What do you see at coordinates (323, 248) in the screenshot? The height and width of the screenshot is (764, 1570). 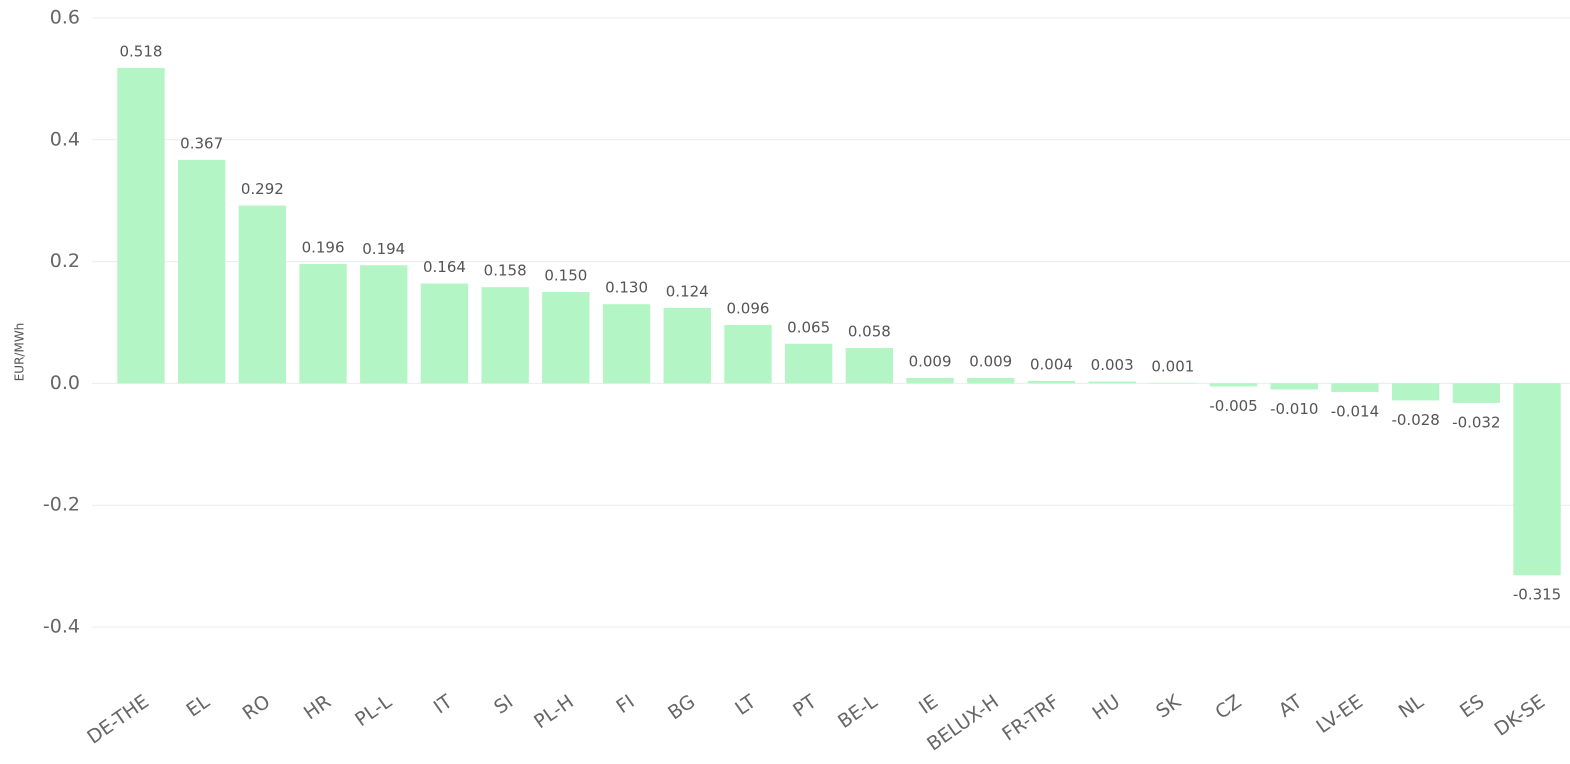 I see `data-label: 0.196` at bounding box center [323, 248].